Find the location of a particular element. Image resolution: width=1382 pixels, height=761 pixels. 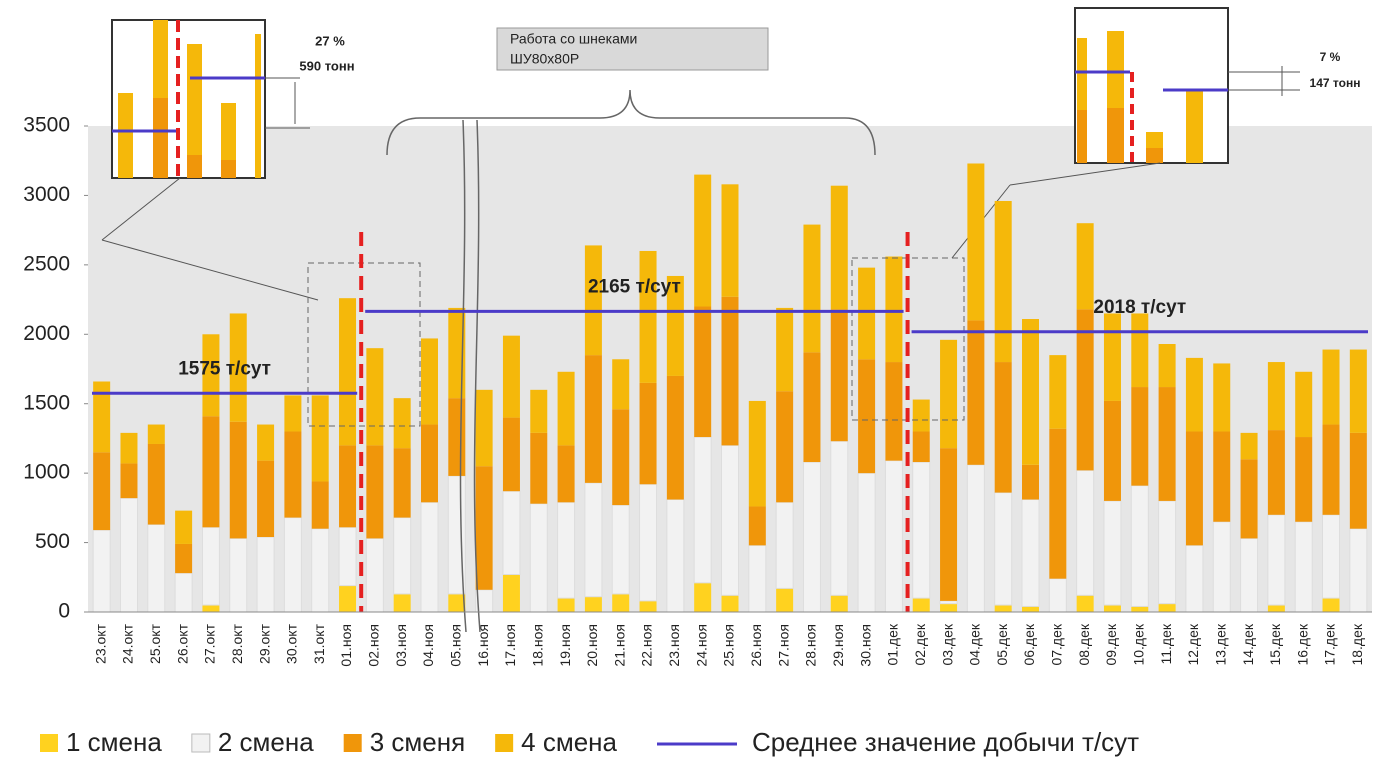

x-tick-label: 24.ноя is located at coordinates (701, 645).